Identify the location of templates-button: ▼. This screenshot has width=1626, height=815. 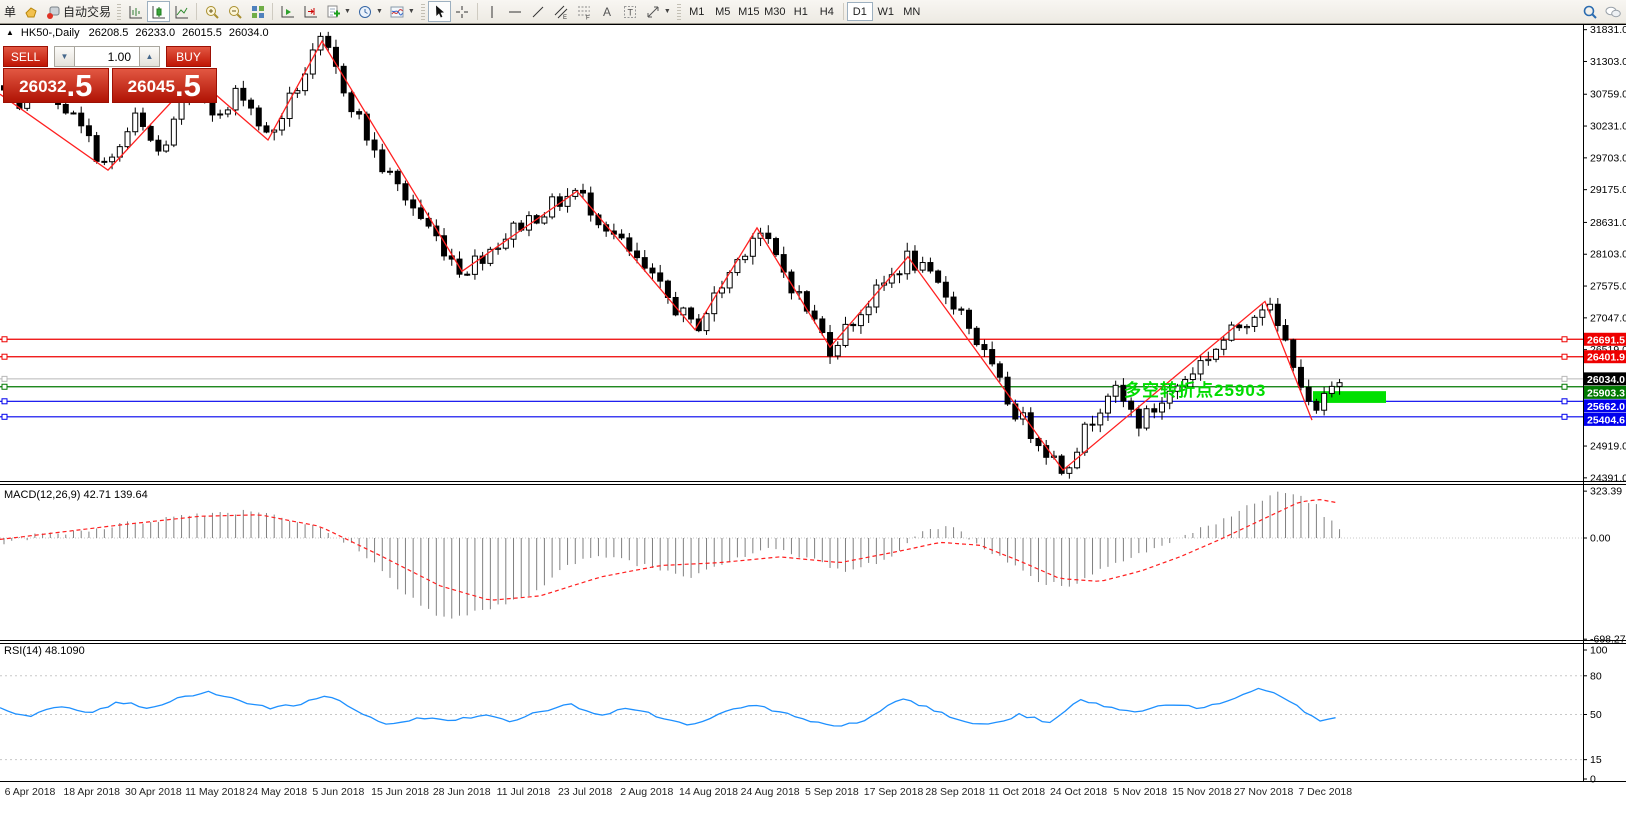
(402, 11).